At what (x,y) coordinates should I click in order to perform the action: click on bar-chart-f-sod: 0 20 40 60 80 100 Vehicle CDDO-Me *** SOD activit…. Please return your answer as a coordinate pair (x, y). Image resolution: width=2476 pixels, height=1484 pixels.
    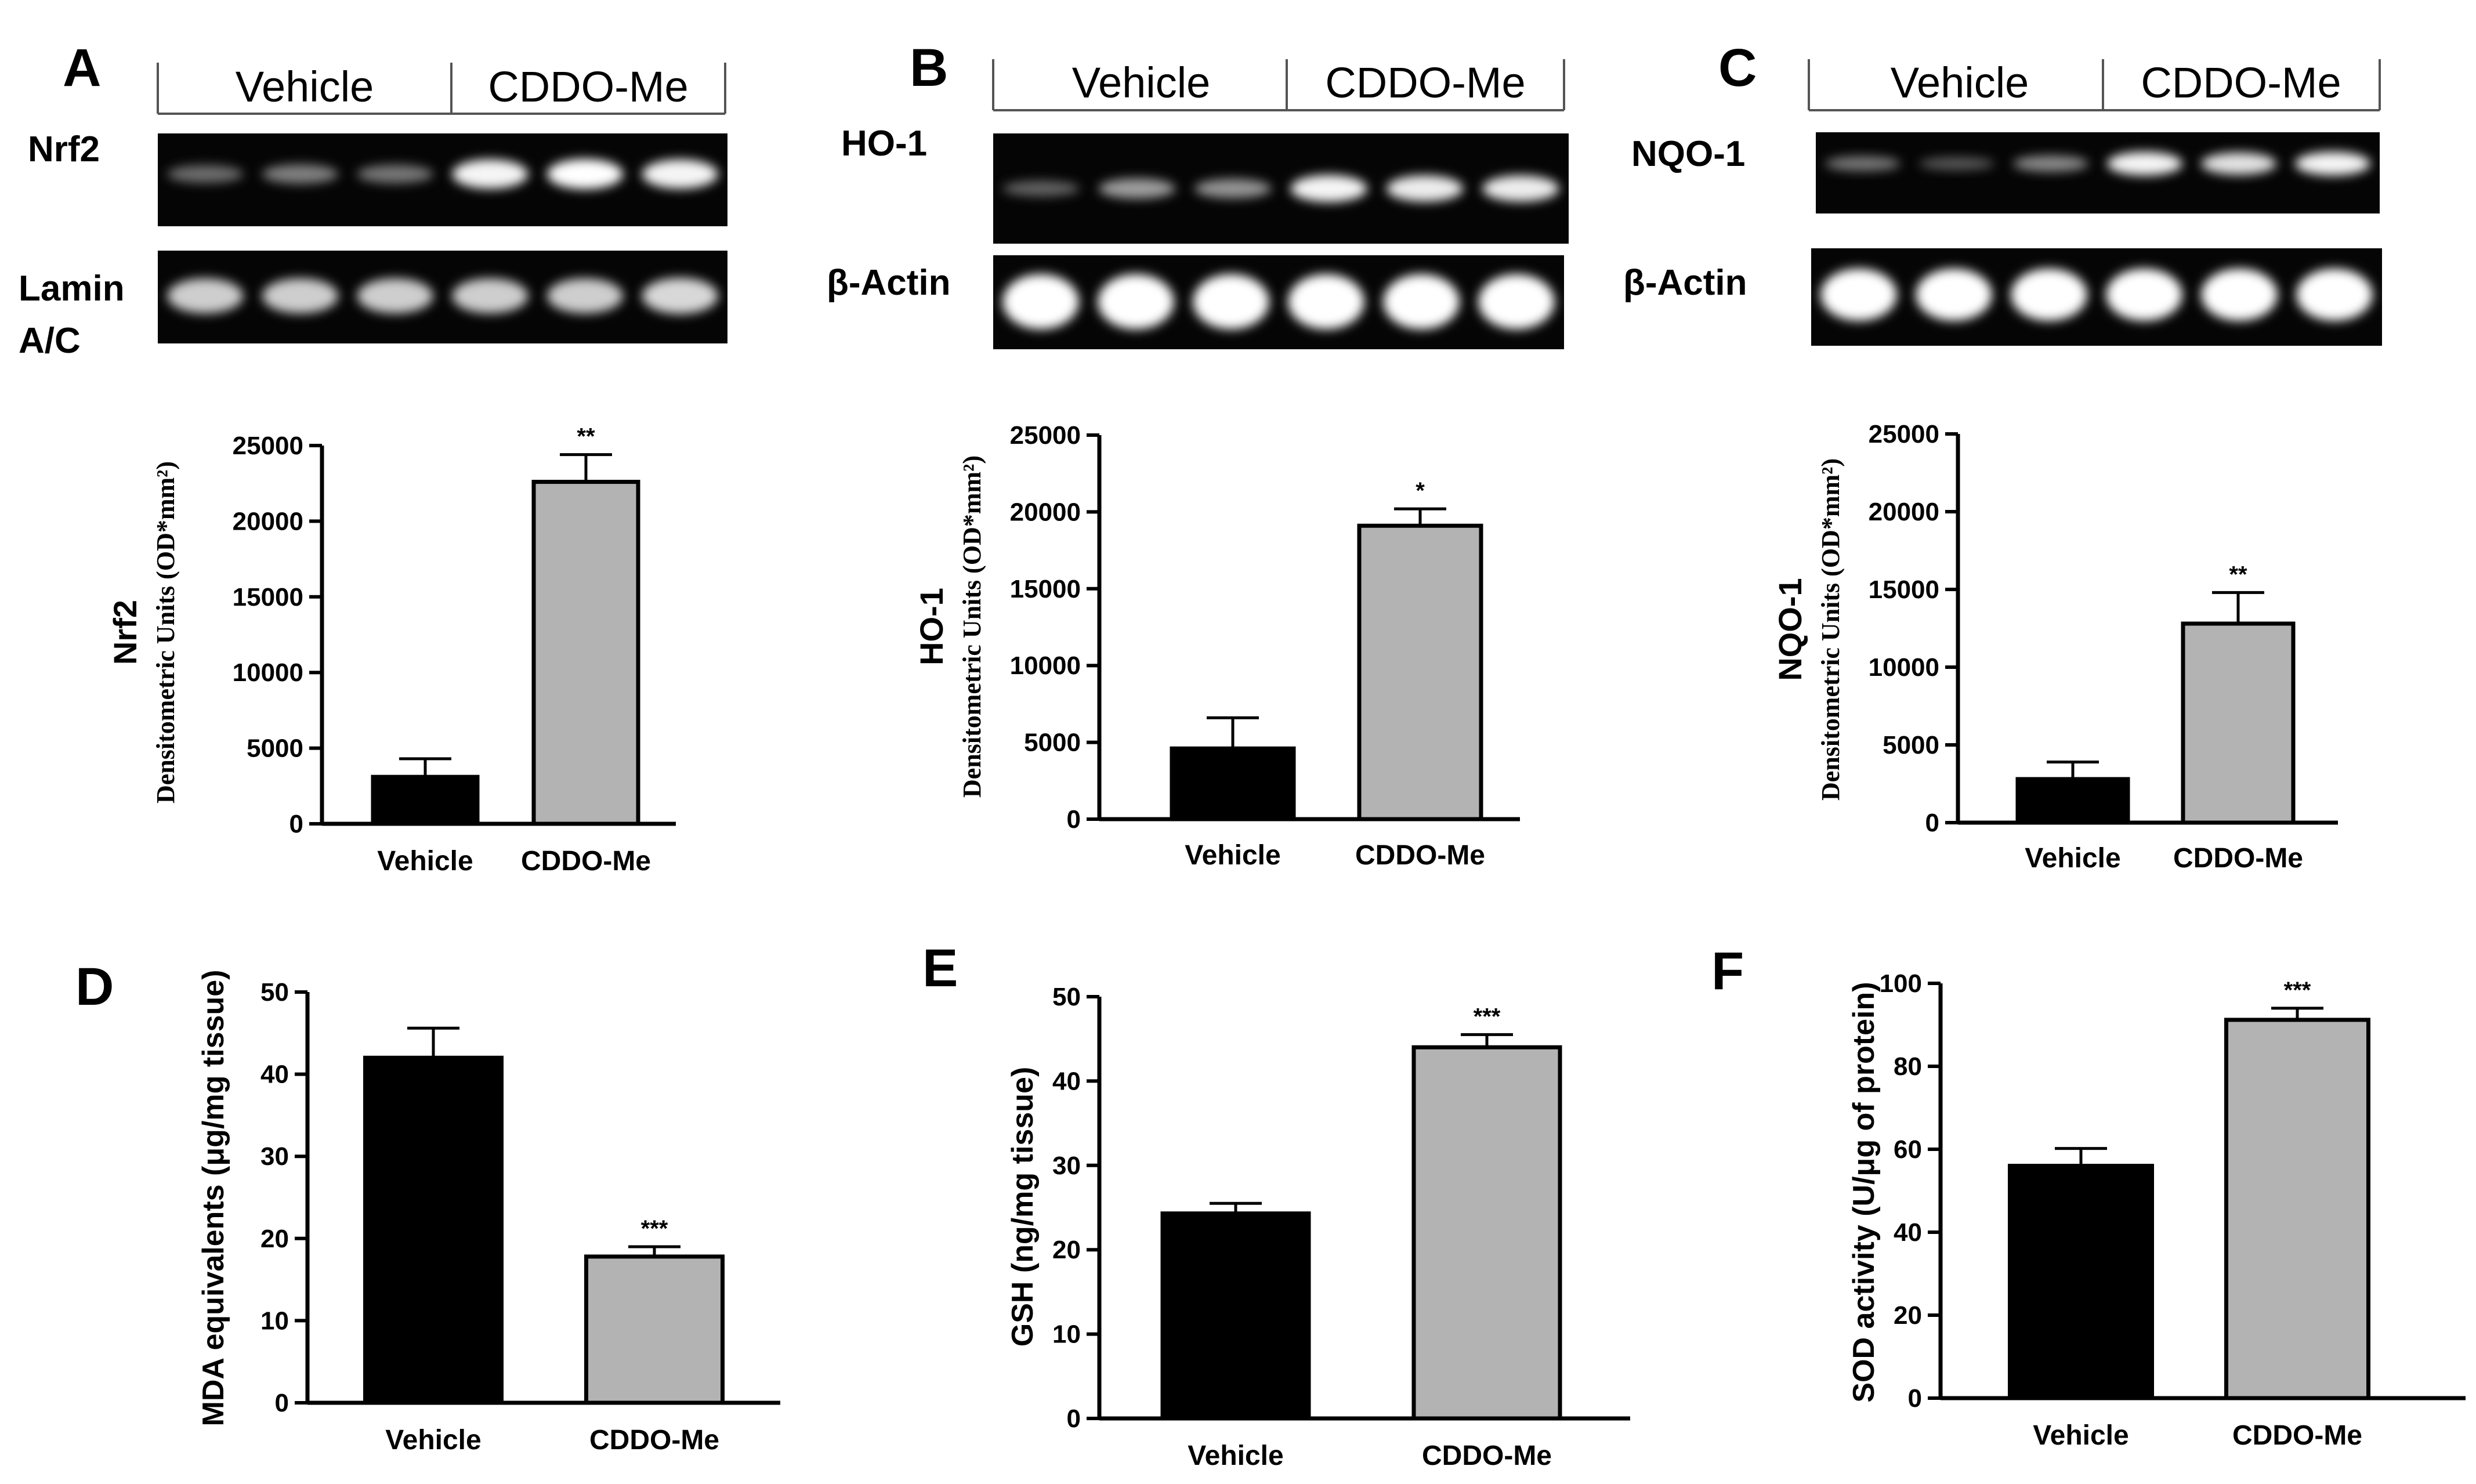
    Looking at the image, I should click on (2156, 1210).